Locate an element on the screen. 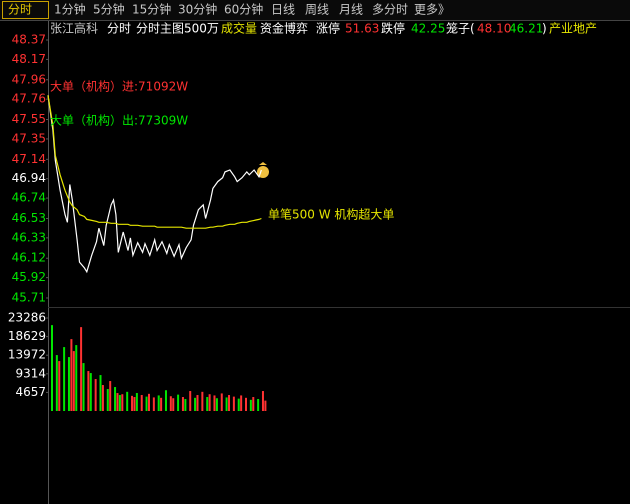  toolbar is located at coordinates (315, 10).